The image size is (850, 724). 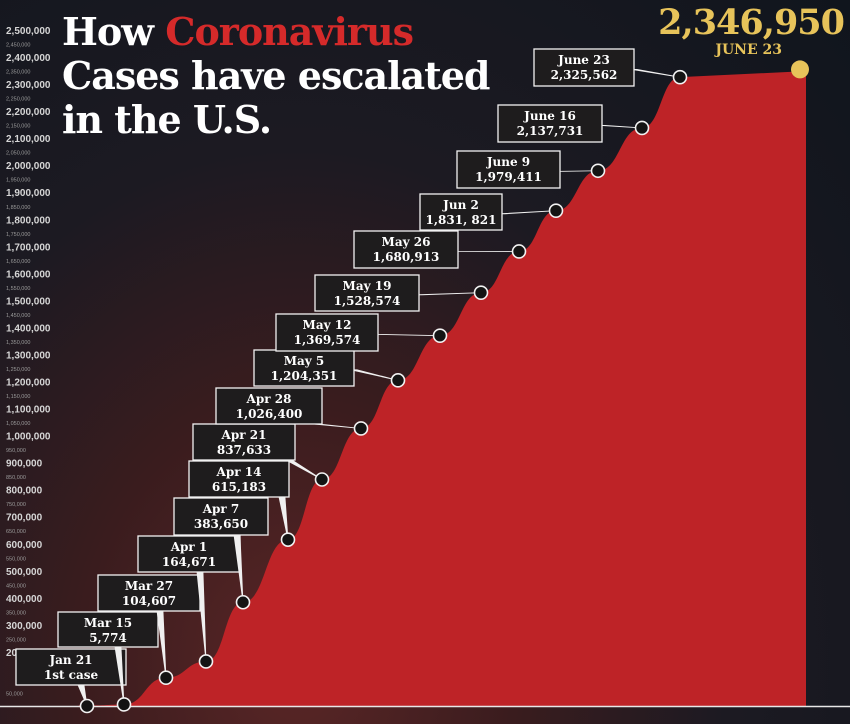 I want to click on y-tick-label: 700,000, so click(x=24, y=518).